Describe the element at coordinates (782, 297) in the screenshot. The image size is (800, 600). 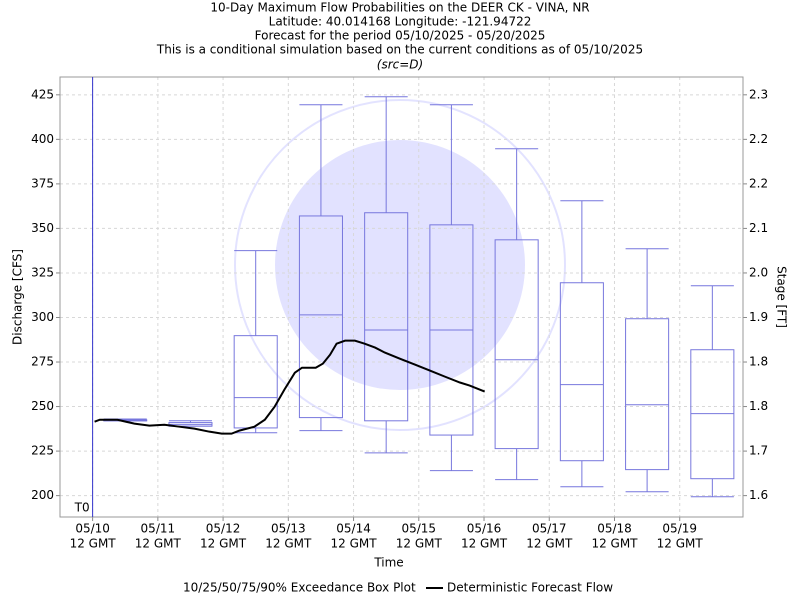
I see `y2-axis-label: Stage [FT]` at that location.